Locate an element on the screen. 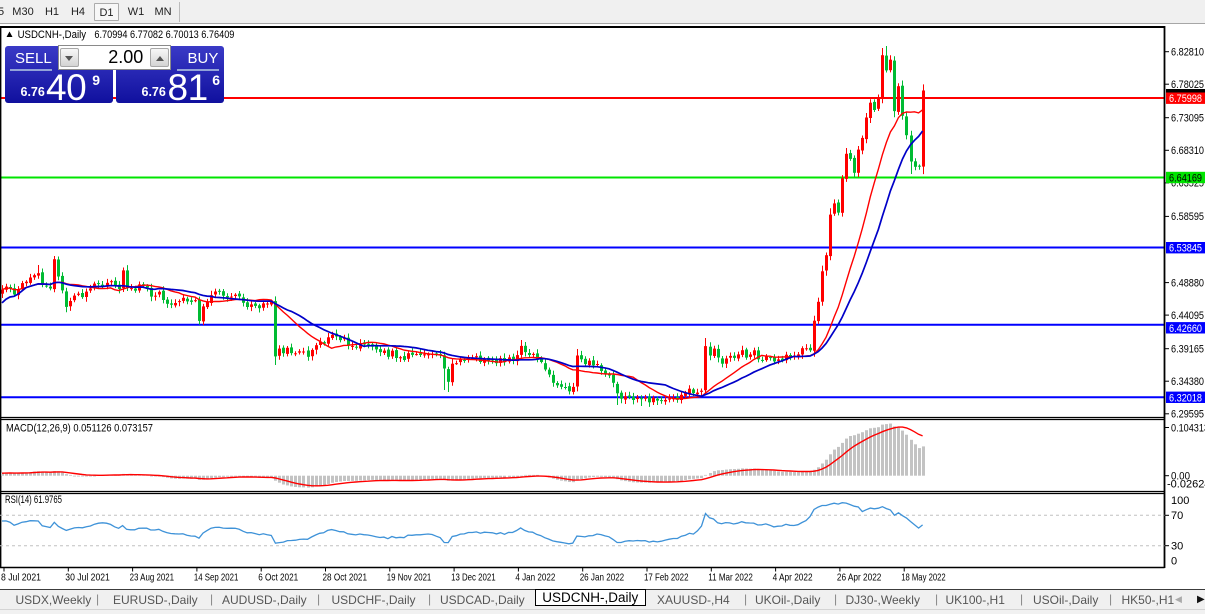 The height and width of the screenshot is (614, 1205). svg-text: 26 Jan 2022 is located at coordinates (602, 578).